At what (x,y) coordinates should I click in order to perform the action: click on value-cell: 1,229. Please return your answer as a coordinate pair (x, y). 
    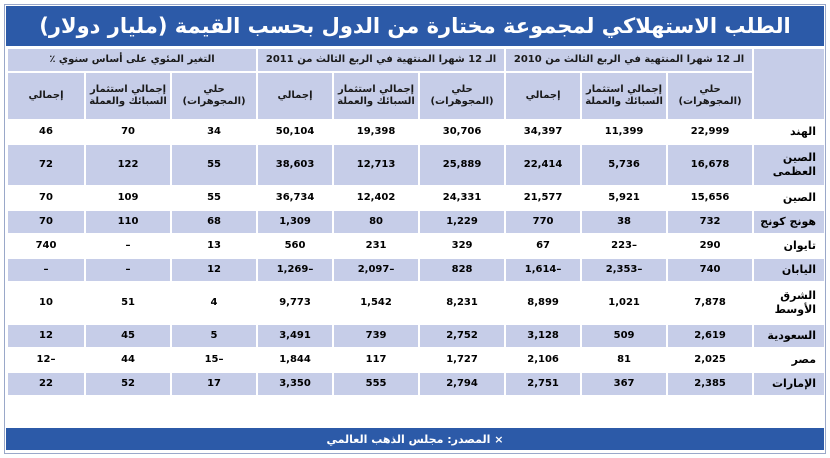
    Looking at the image, I should click on (461, 223).